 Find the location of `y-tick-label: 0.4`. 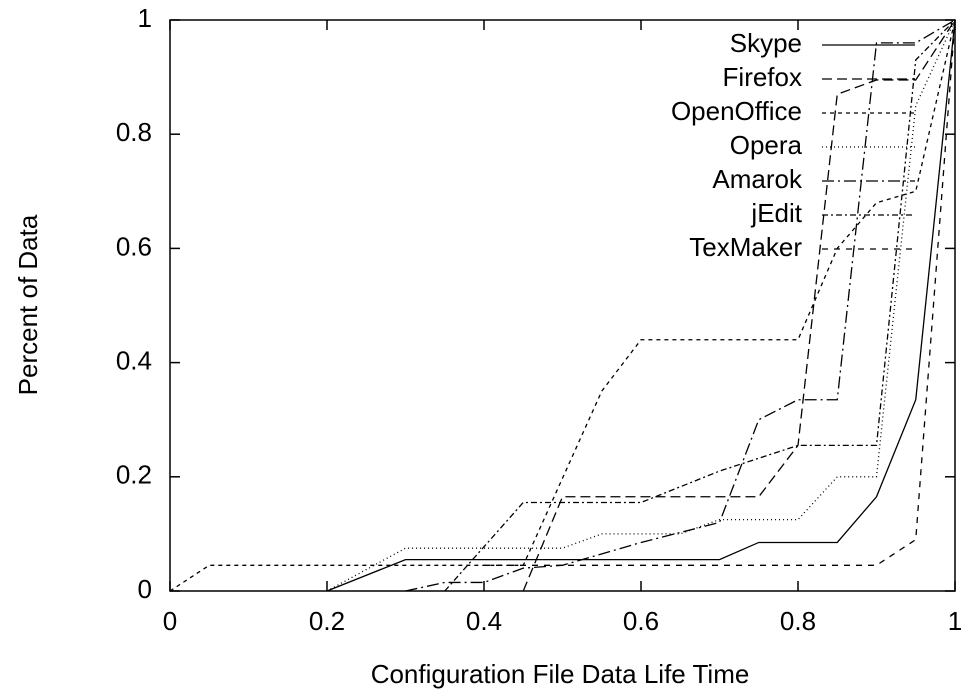

y-tick-label: 0.4 is located at coordinates (134, 360).